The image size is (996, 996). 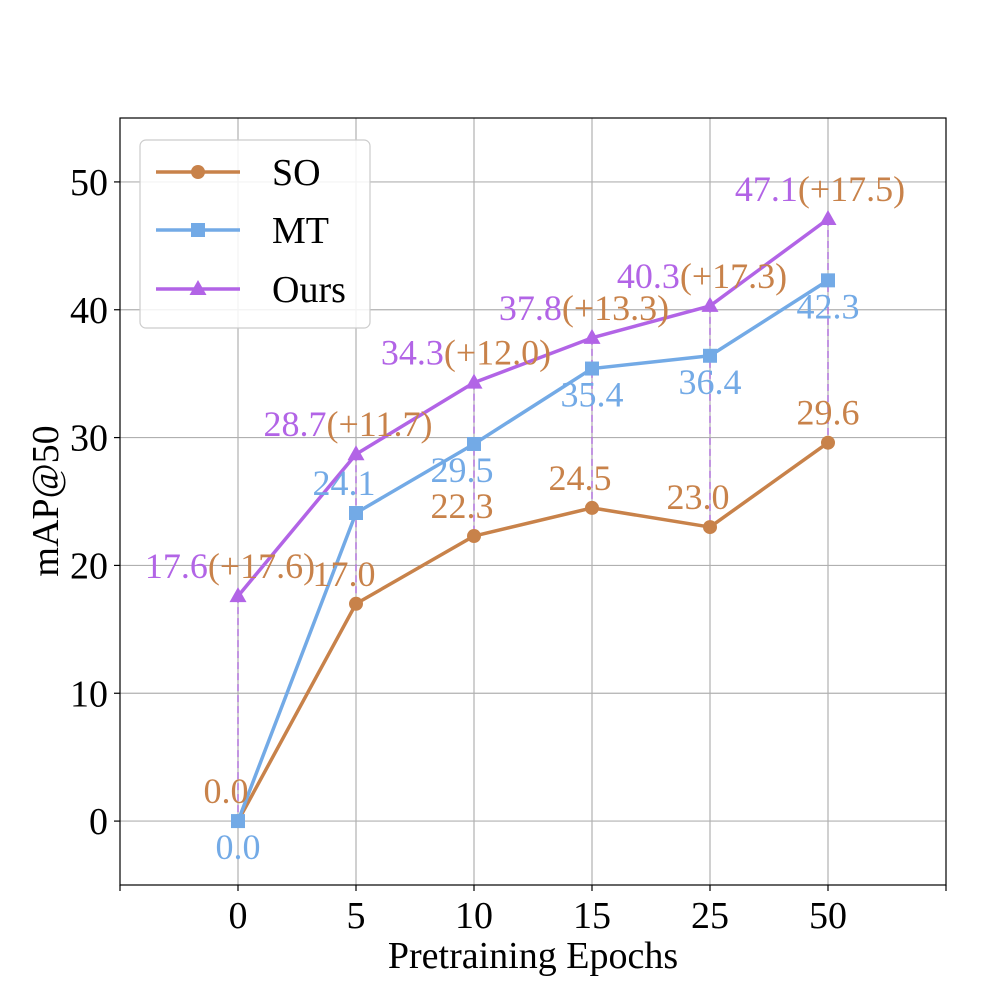 I want to click on data-label-ours-value: 17.6, so click(x=176, y=566).